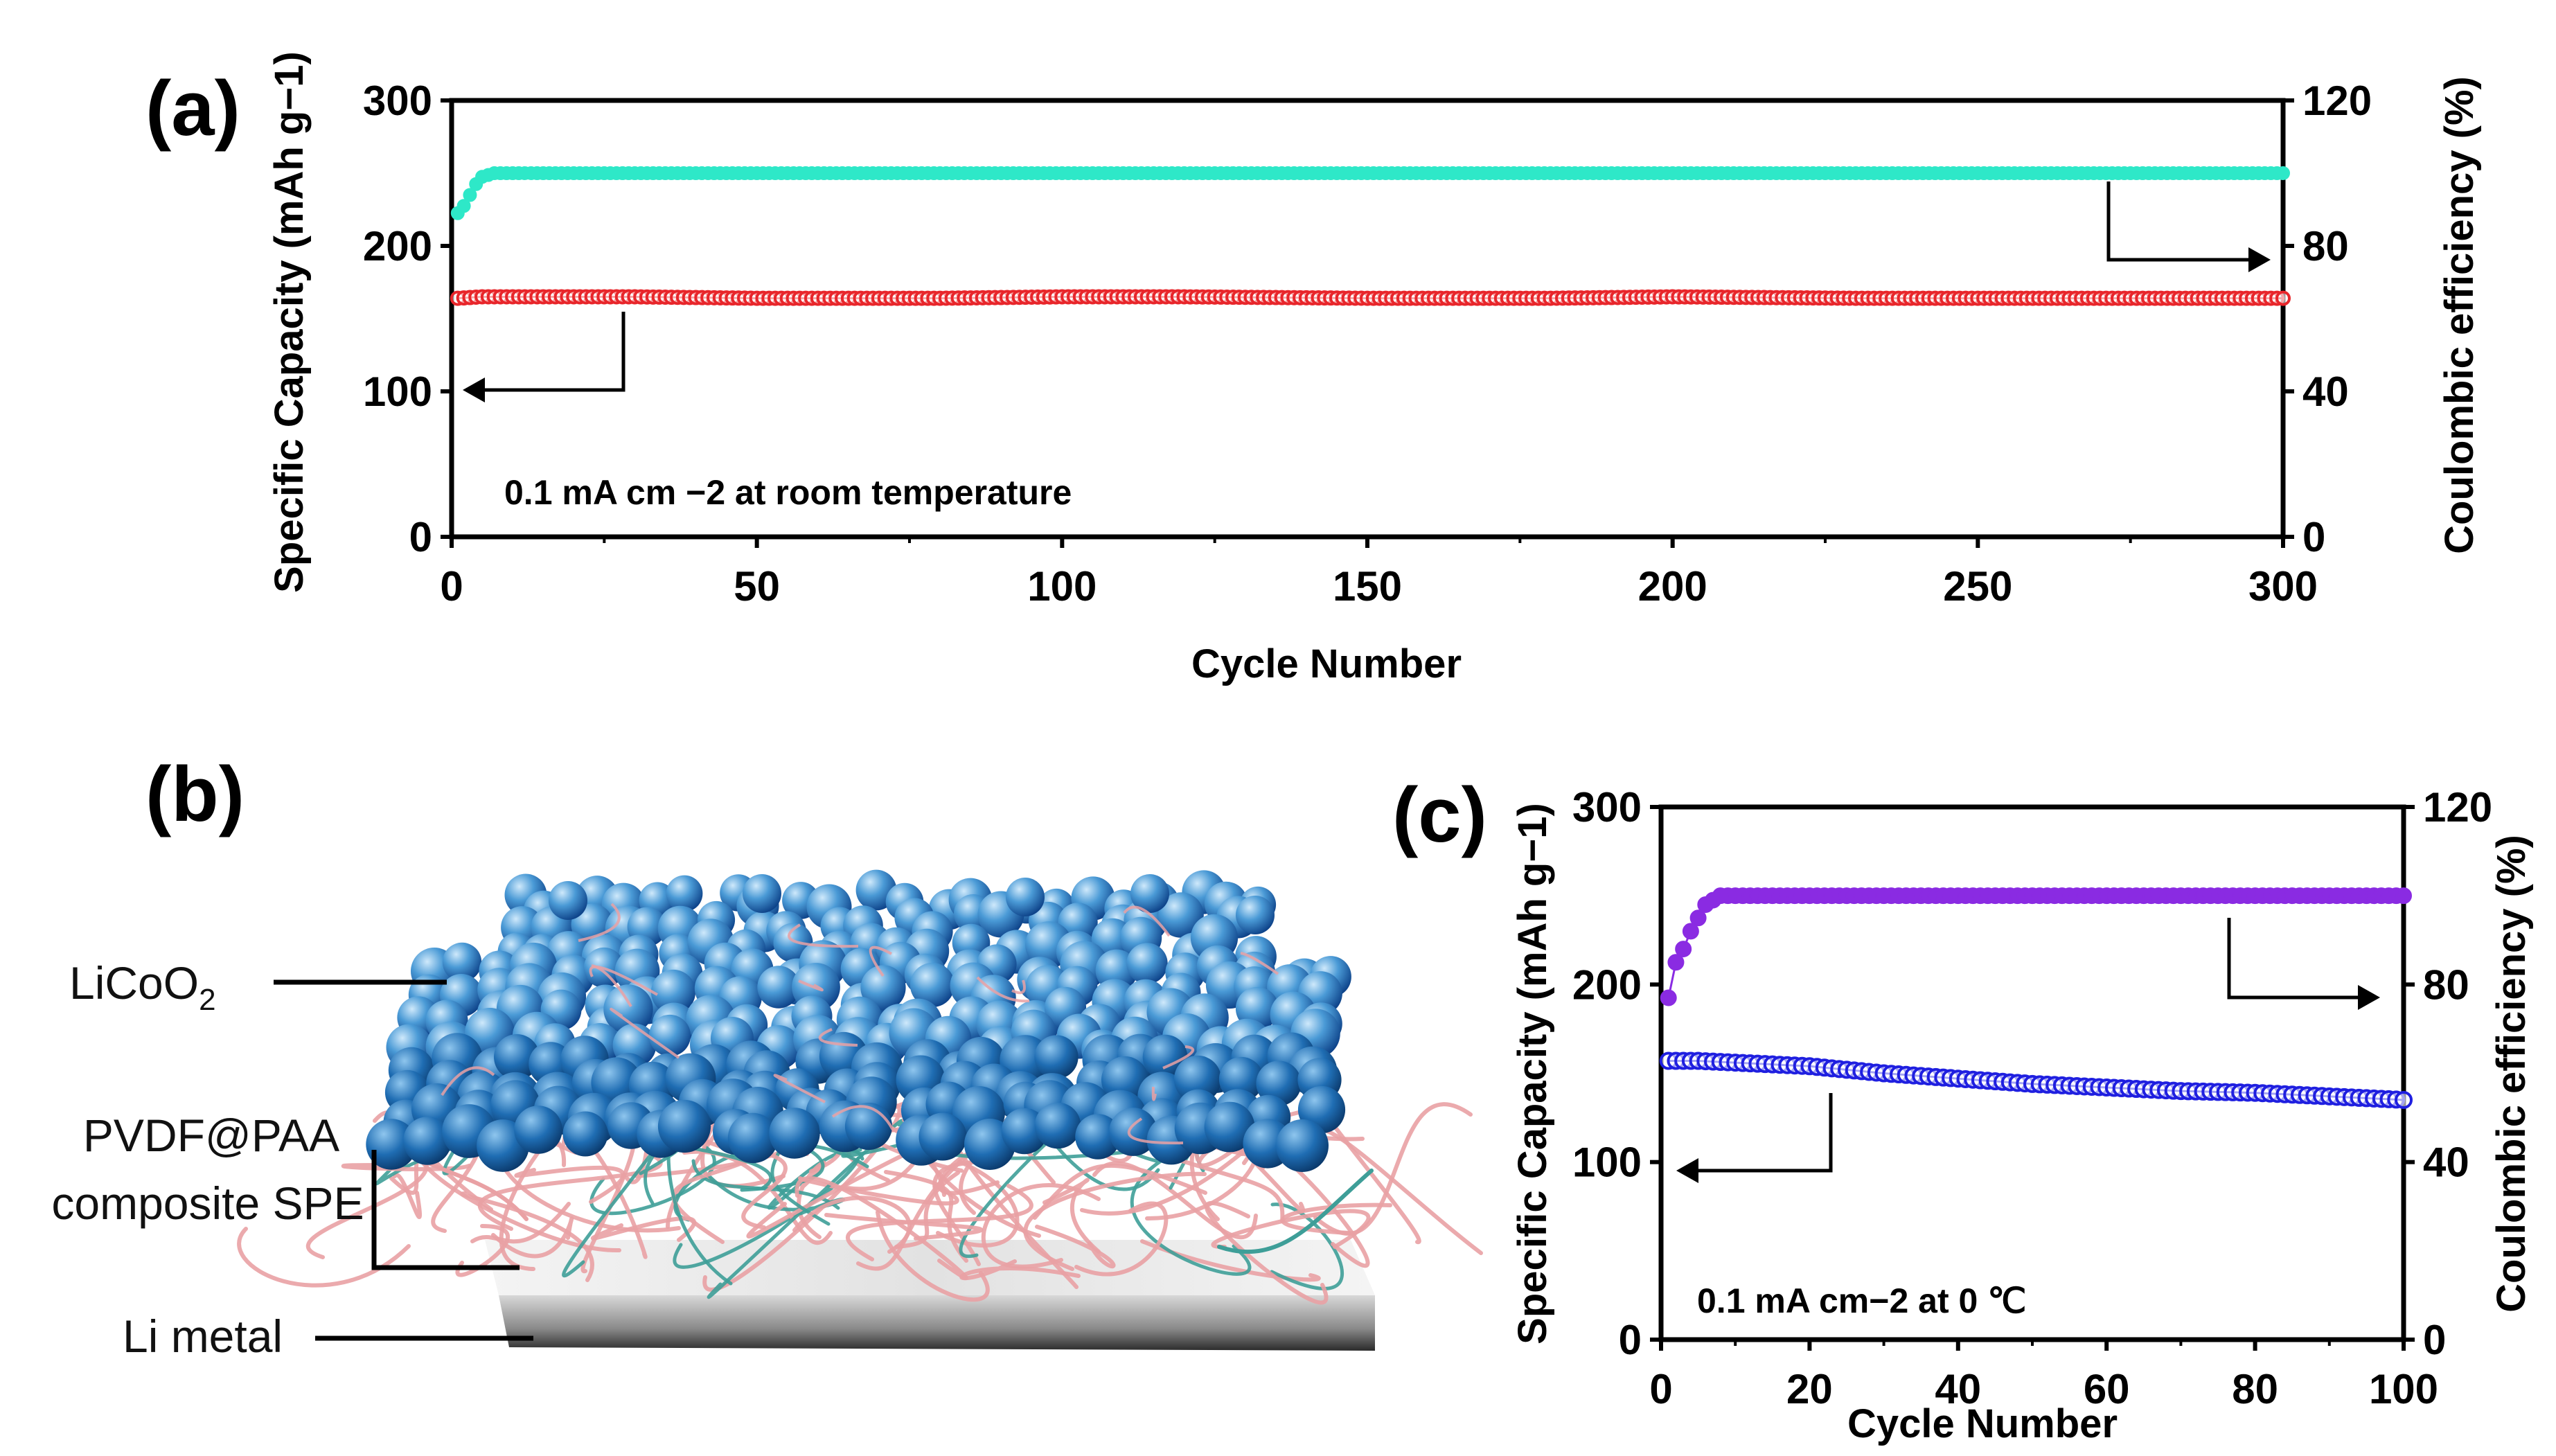  What do you see at coordinates (2434, 1340) in the screenshot?
I see `chart-c-ytick-right-label: 0` at bounding box center [2434, 1340].